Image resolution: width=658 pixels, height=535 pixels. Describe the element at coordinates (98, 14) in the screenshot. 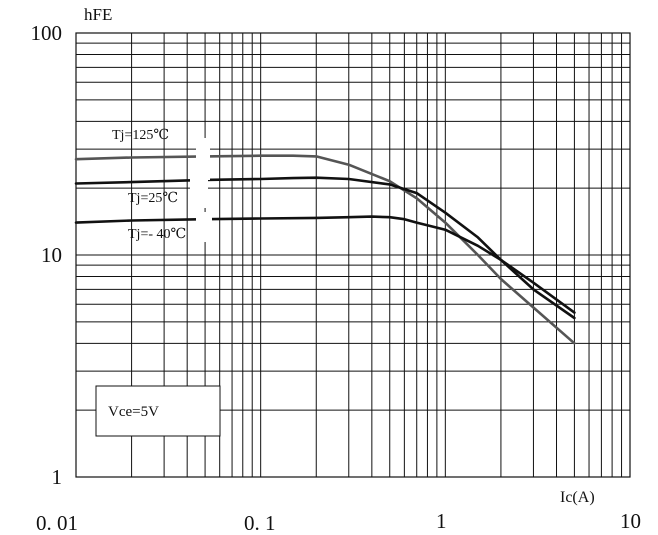

I see `y-axis-label: hFE` at that location.